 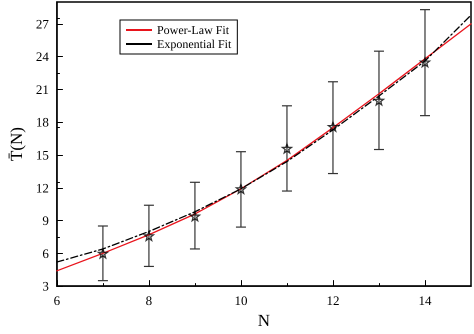 I want to click on legend-label: Exponential Fit, so click(x=194, y=44).